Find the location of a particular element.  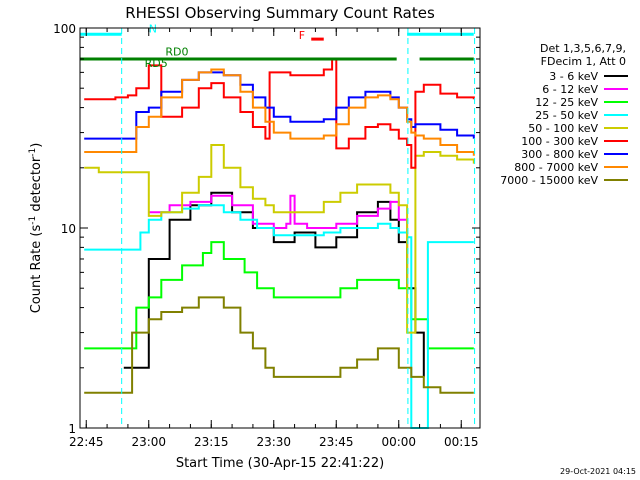

legend-header-line-1: Det 1,3,5,6,7,9, is located at coordinates (583, 48).